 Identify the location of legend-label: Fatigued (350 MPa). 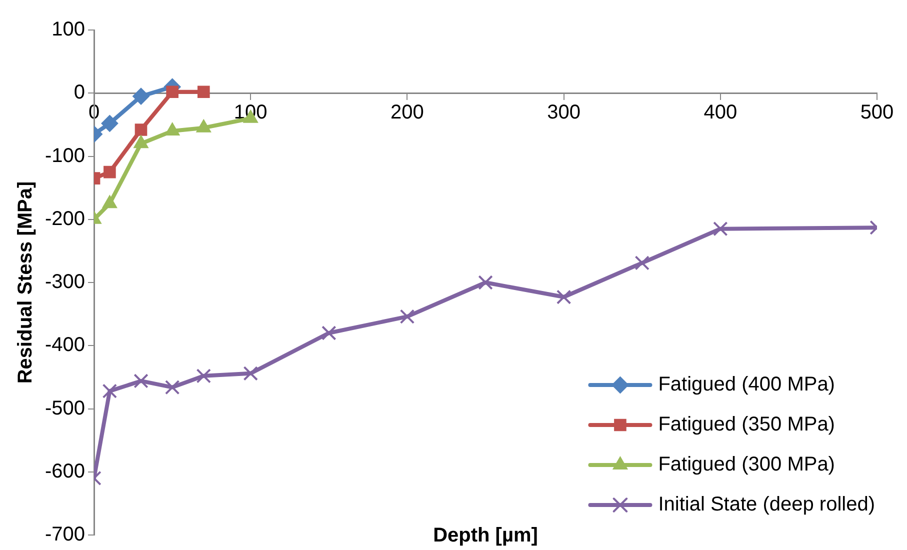
(746, 425).